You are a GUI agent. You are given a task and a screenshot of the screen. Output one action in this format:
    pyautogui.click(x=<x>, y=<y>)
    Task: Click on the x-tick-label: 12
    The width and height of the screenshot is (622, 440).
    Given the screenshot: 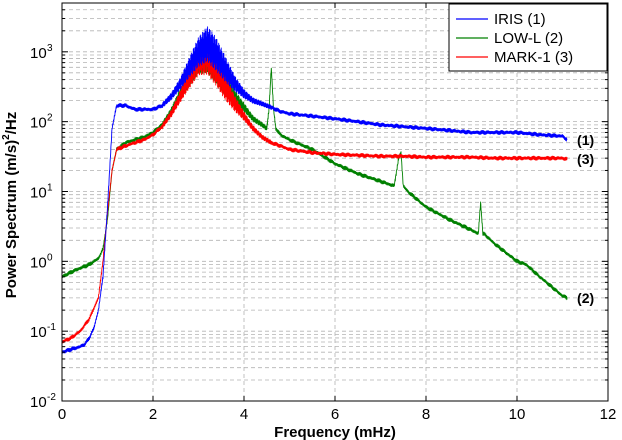 What is the action you would take?
    pyautogui.click(x=608, y=414)
    